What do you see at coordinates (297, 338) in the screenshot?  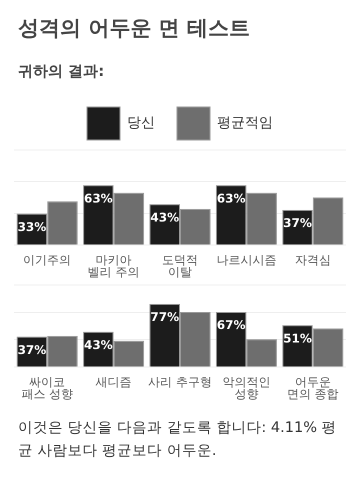 I see `data-label: 51%` at bounding box center [297, 338].